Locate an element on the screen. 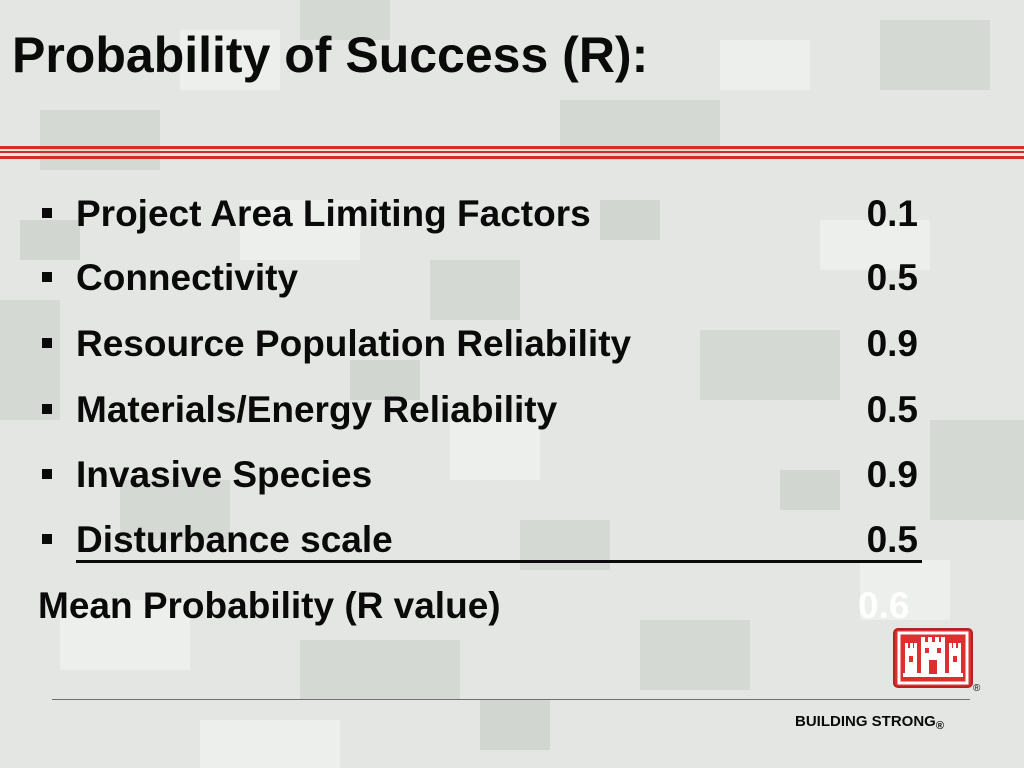  footer-slogan: BUILDING STRONG® is located at coordinates (869, 722).